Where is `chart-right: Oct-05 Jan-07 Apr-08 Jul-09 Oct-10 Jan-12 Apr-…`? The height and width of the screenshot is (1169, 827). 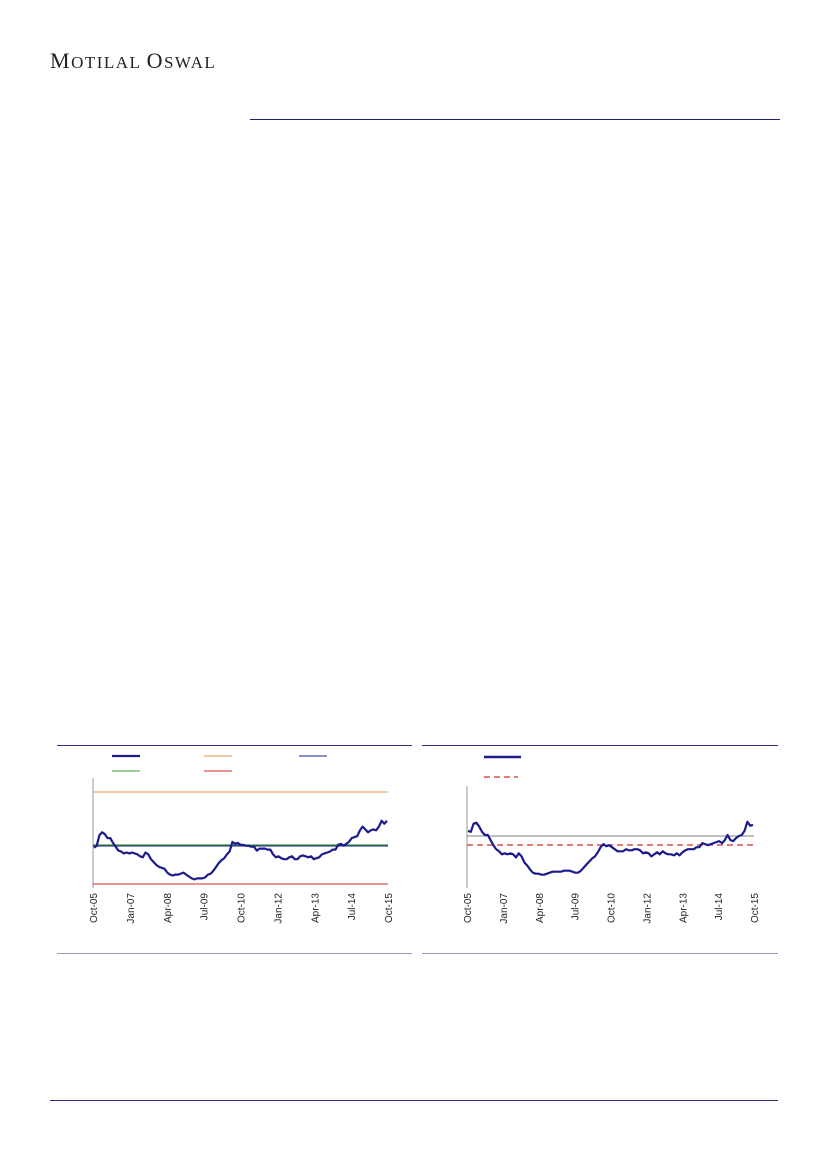
chart-right: Oct-05 Jan-07 Apr-08 Jul-09 Oct-10 Jan-12 Apr-… is located at coordinates (612, 839).